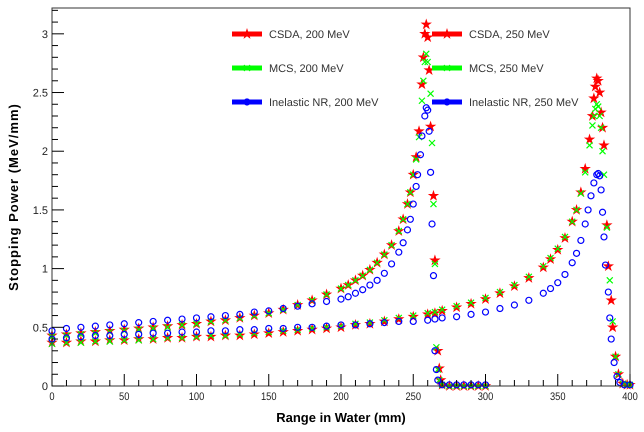  I want to click on legend-label: Inelastic NR, 200 MeV, so click(324, 103).